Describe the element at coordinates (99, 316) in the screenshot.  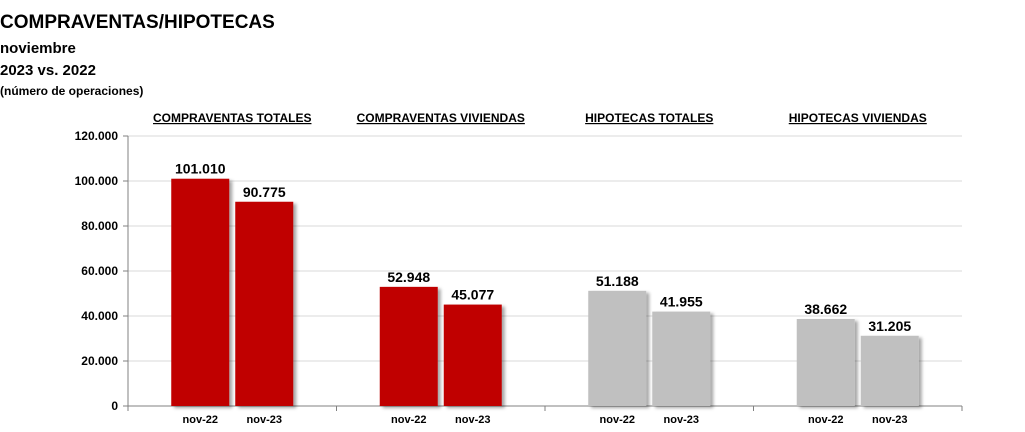
I see `y-tick-label: 40.000` at that location.